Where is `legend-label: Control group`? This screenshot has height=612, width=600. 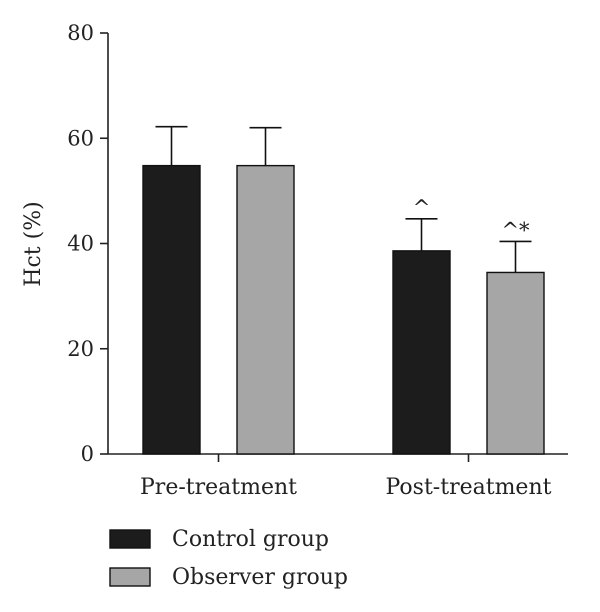 legend-label: Control group is located at coordinates (250, 539).